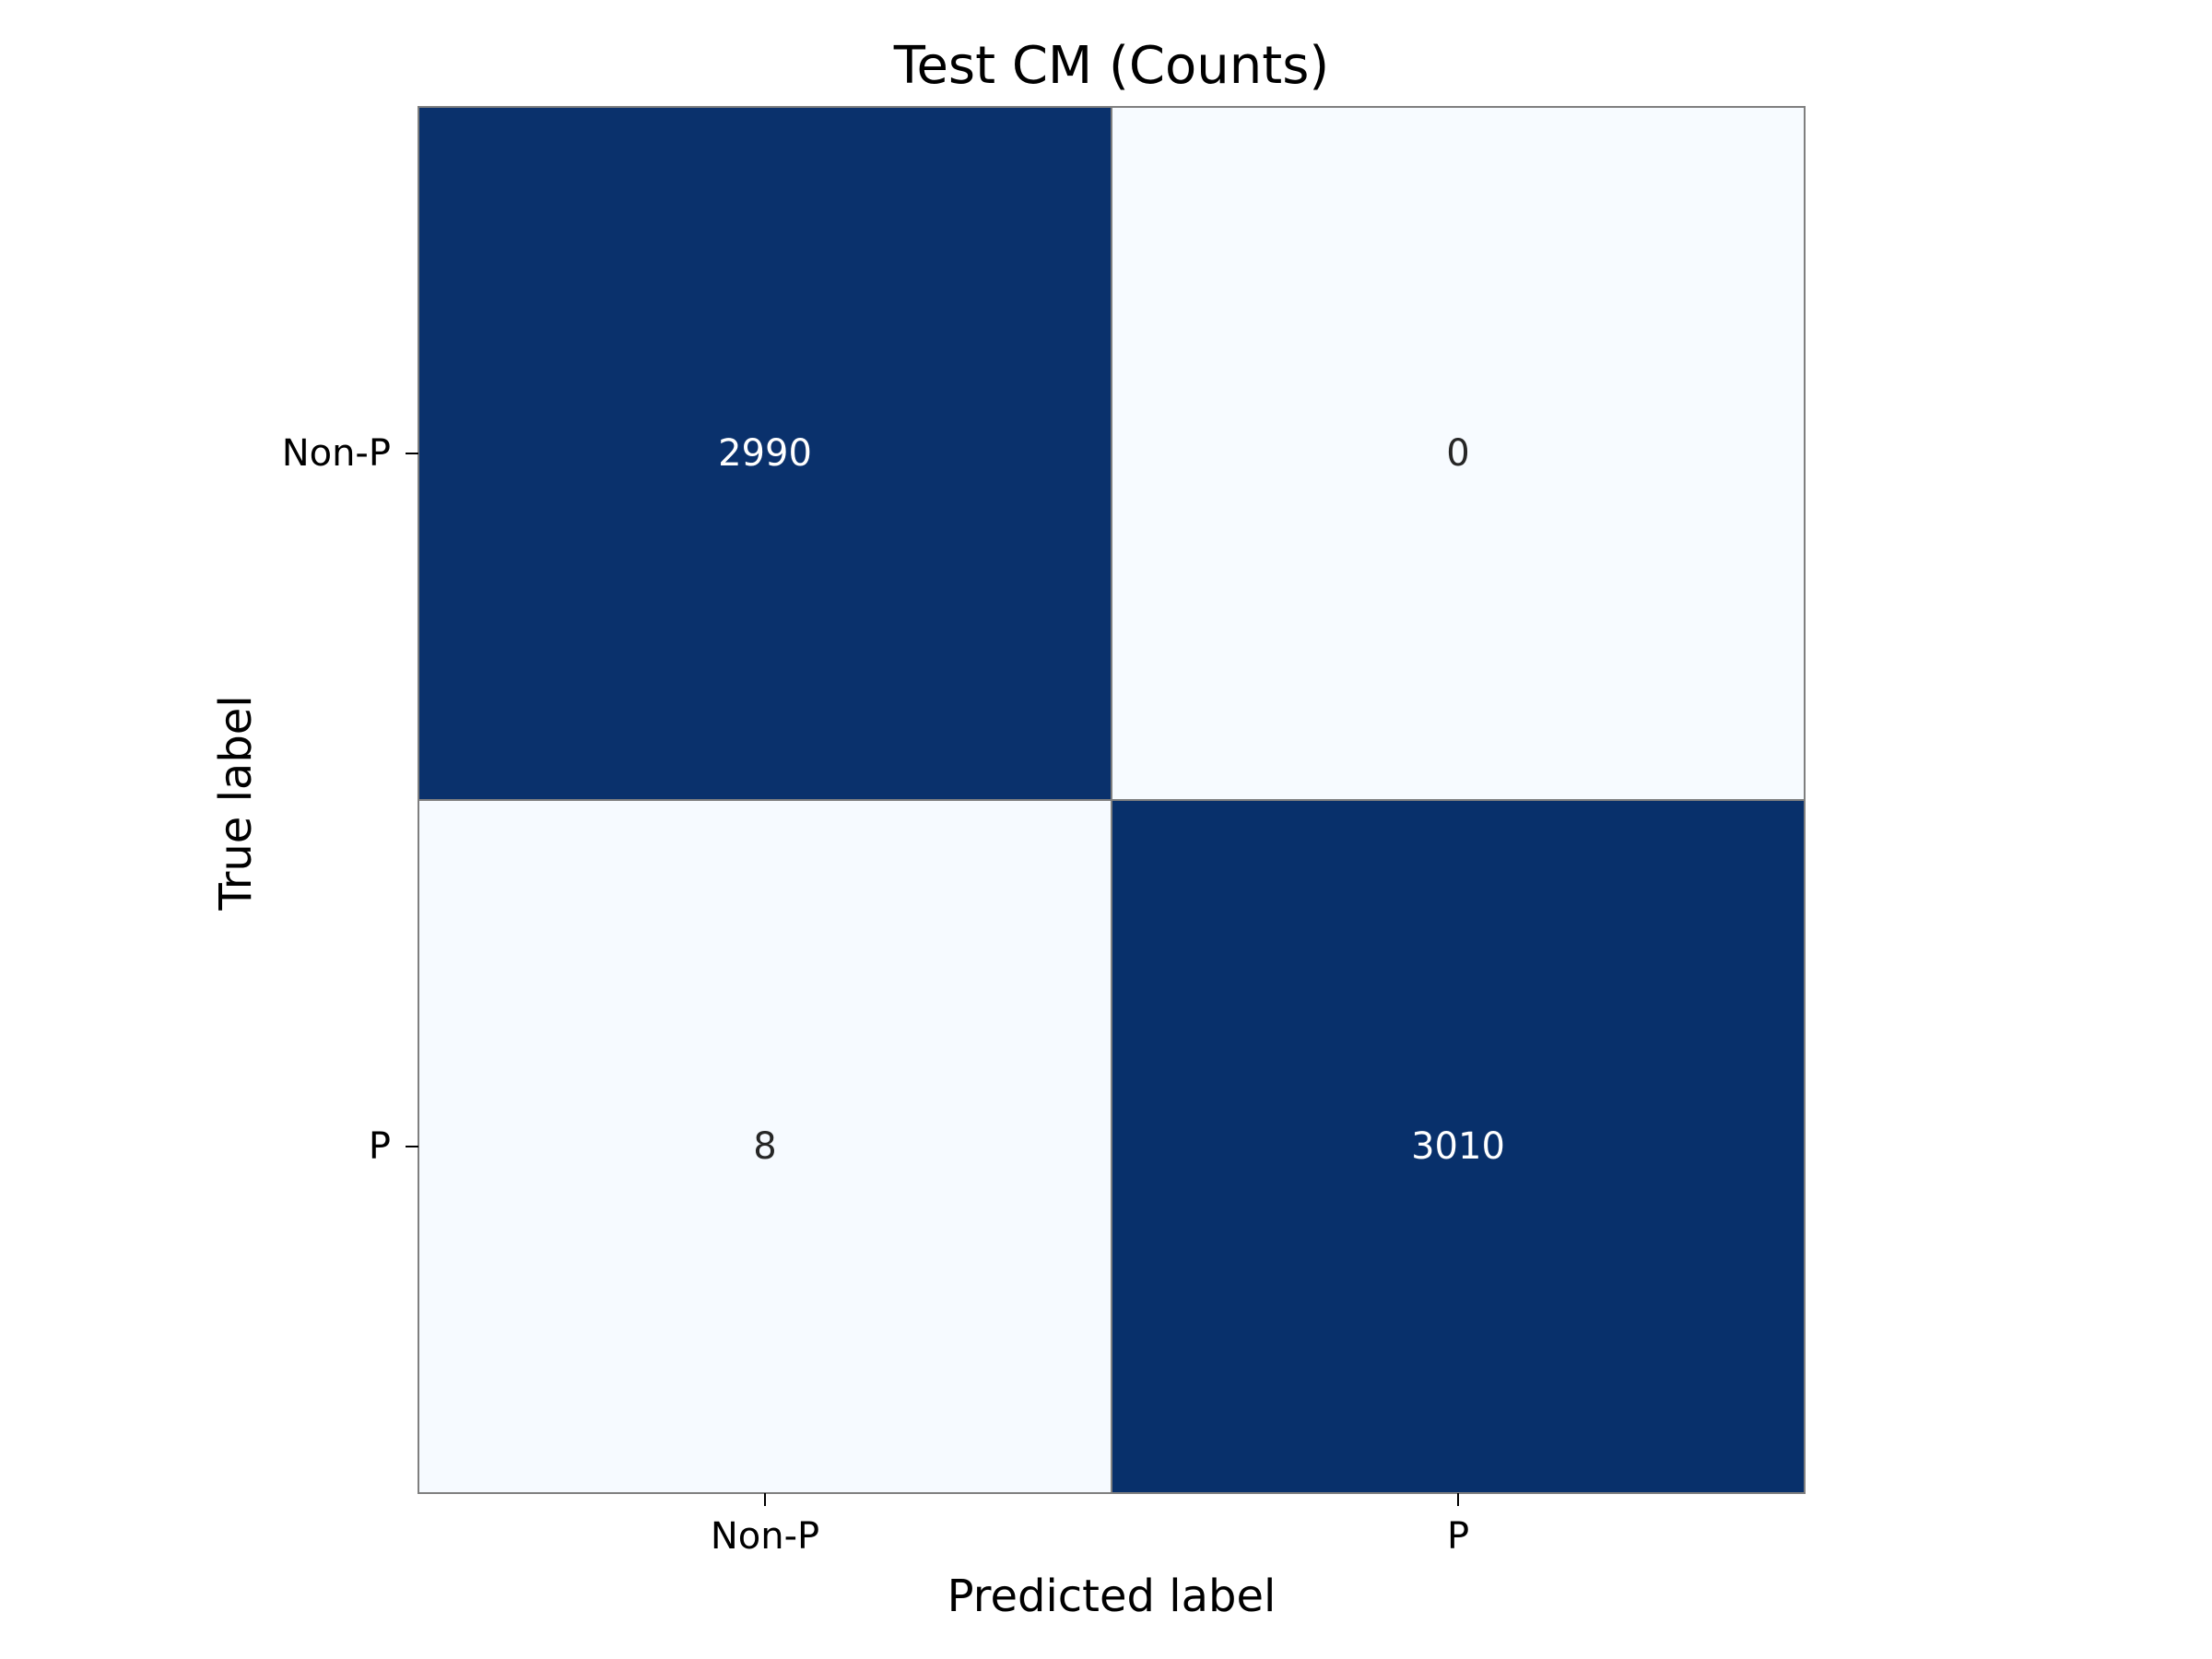  What do you see at coordinates (1111, 66) in the screenshot?
I see `chart-title: Test CM (Counts)` at bounding box center [1111, 66].